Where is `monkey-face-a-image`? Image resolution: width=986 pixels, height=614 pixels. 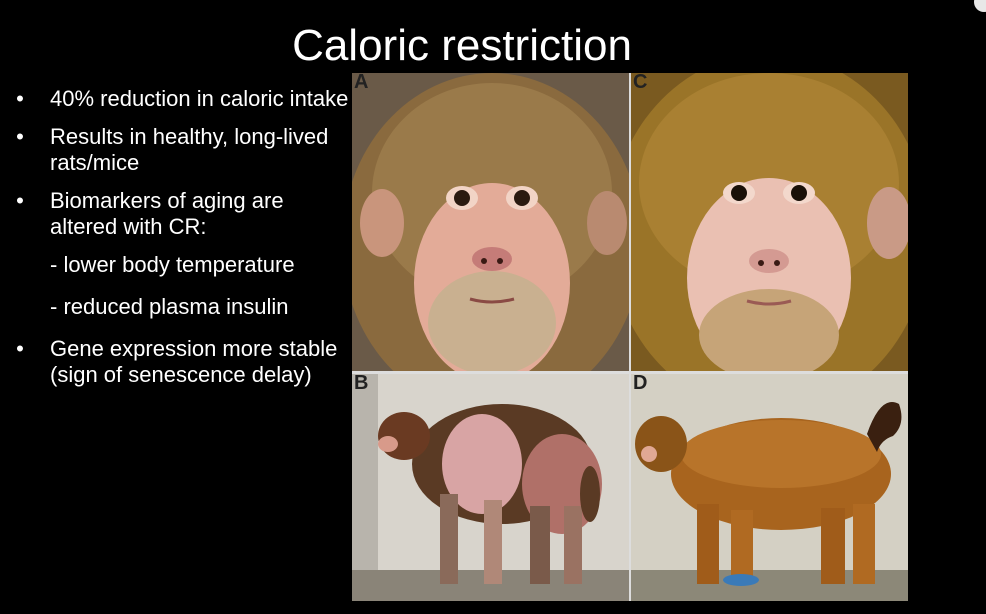 monkey-face-a-image is located at coordinates (490, 222).